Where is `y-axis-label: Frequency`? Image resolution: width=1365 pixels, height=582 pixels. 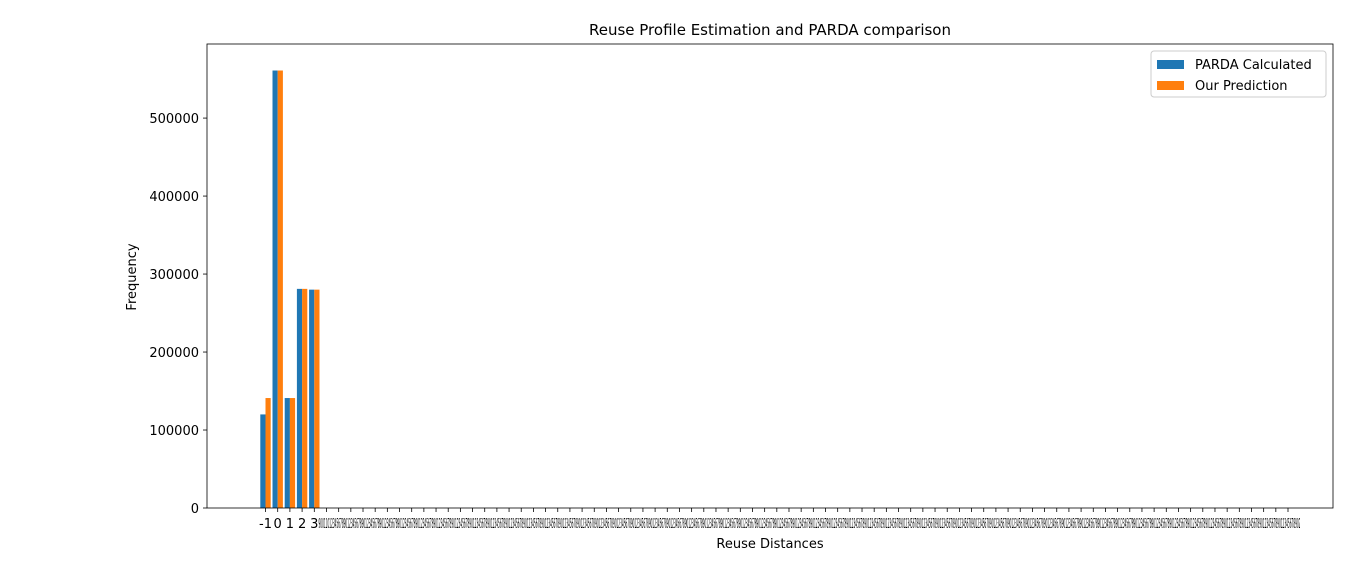
y-axis-label: Frequency is located at coordinates (132, 276).